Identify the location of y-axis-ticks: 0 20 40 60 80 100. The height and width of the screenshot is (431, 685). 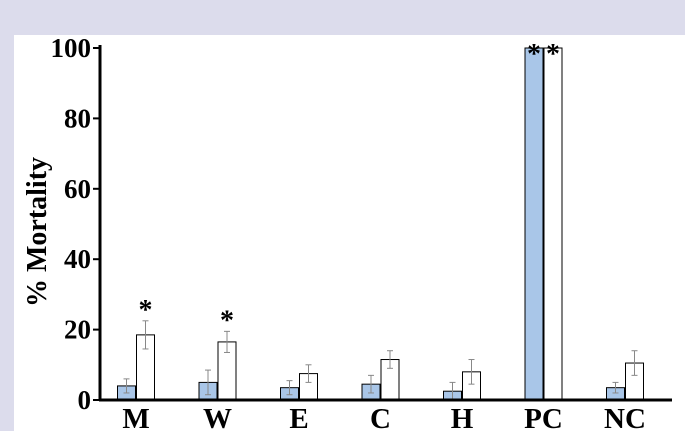
(75, 224).